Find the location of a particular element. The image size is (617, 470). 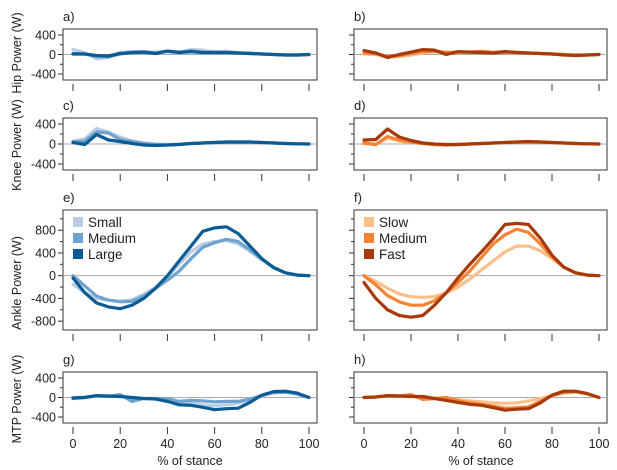

panel-label: e) is located at coordinates (69, 197).